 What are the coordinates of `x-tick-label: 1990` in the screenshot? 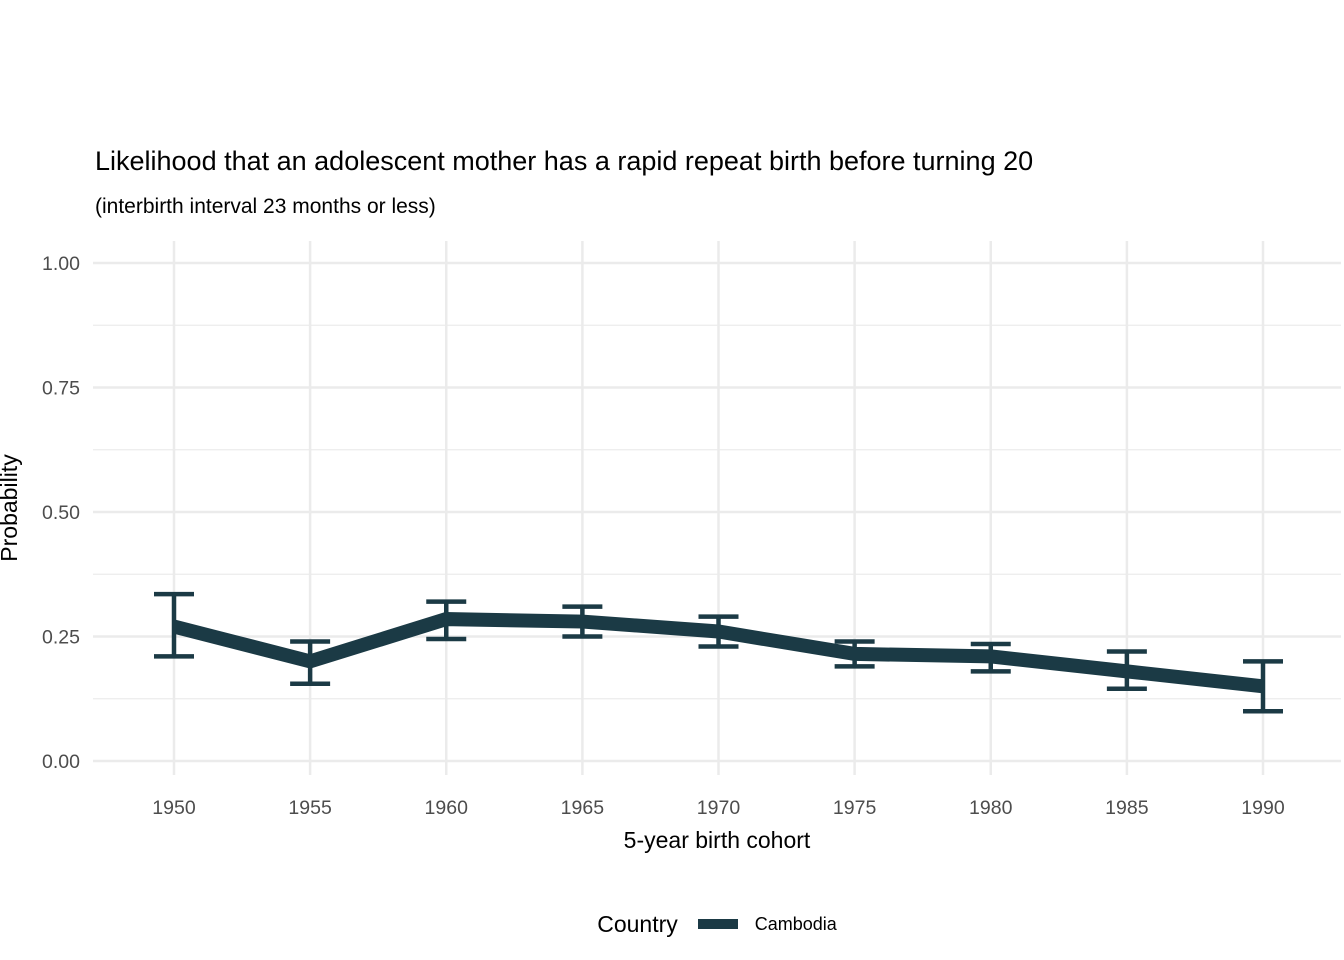 It's located at (1263, 808).